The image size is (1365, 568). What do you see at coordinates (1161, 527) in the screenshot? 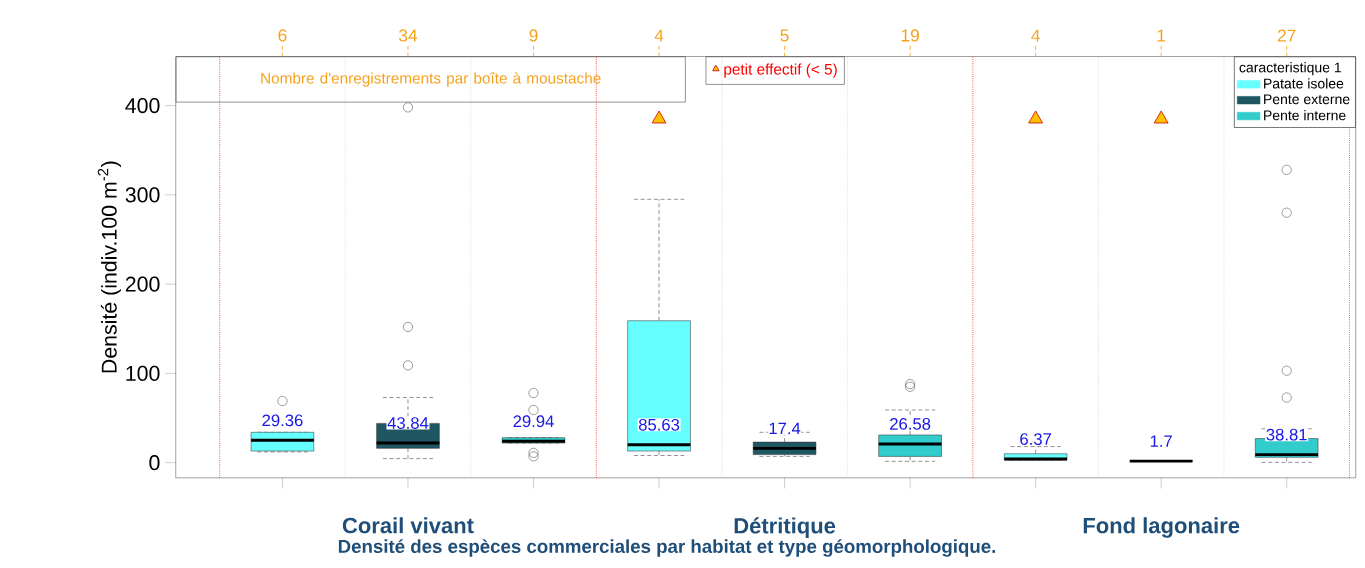
I see `x-tick-label: Fond lagonaire` at bounding box center [1161, 527].